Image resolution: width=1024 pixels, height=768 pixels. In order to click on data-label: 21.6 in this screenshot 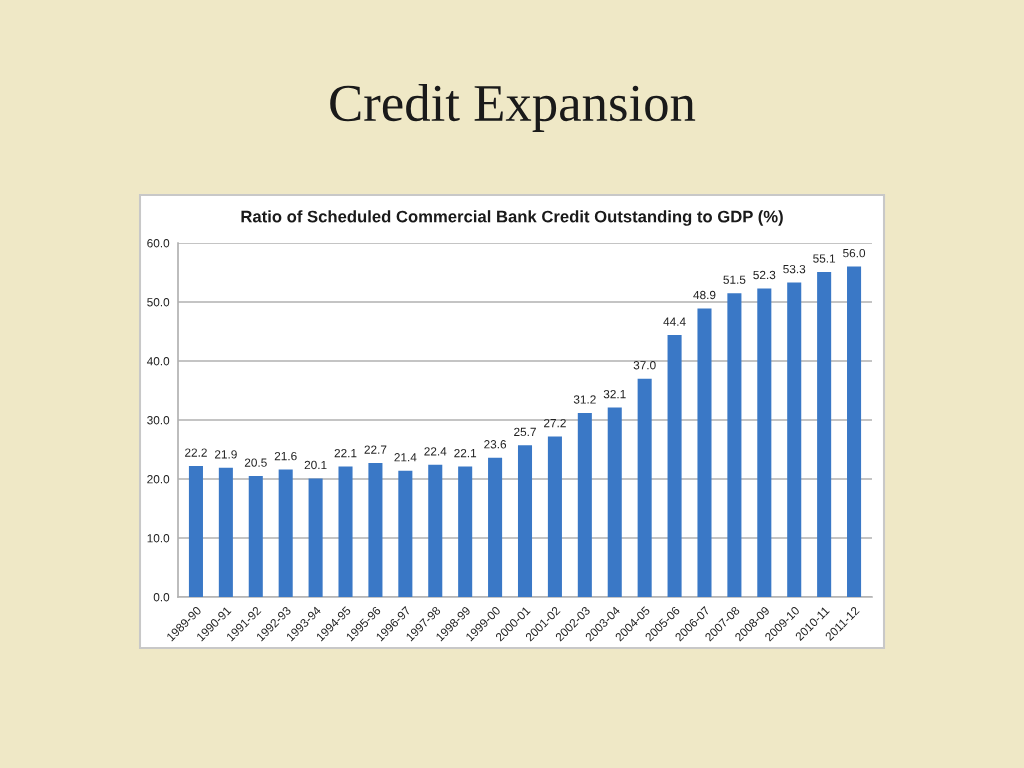, I will do `click(285, 456)`.